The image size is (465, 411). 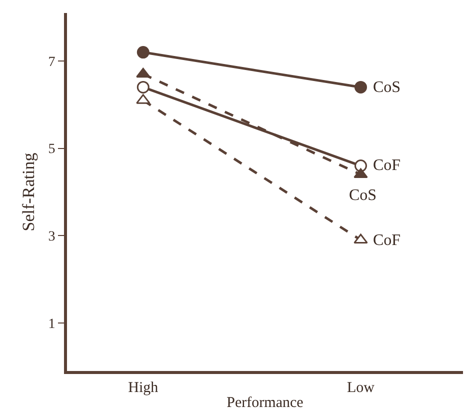 I want to click on y-tick-label: 5, so click(x=52, y=150).